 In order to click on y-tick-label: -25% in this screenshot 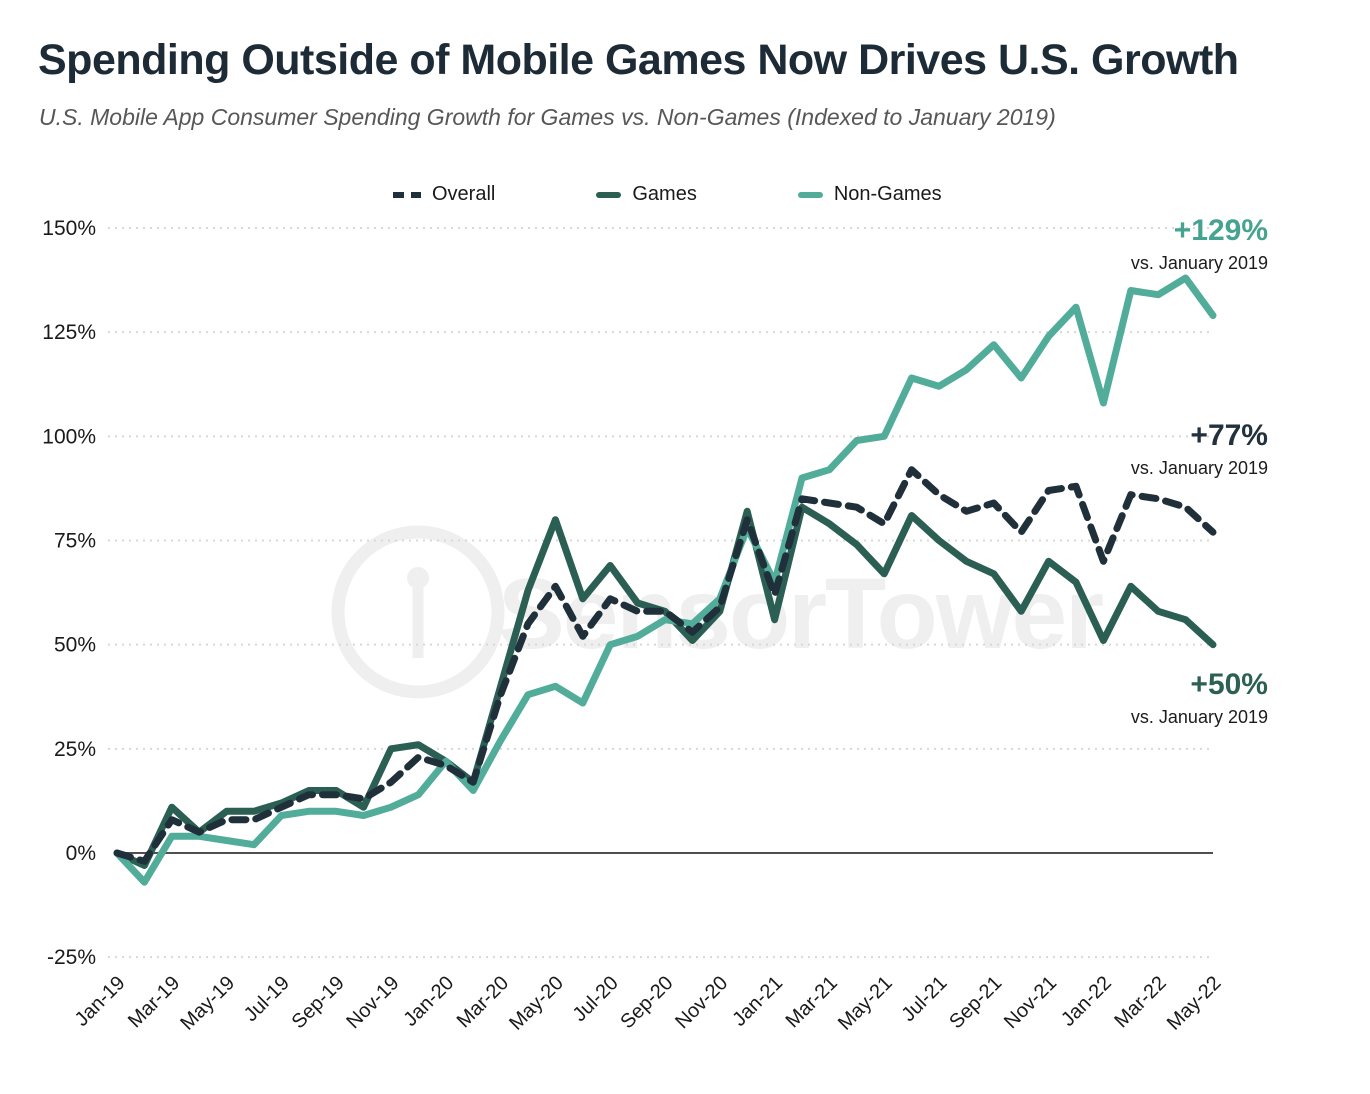, I will do `click(71, 957)`.